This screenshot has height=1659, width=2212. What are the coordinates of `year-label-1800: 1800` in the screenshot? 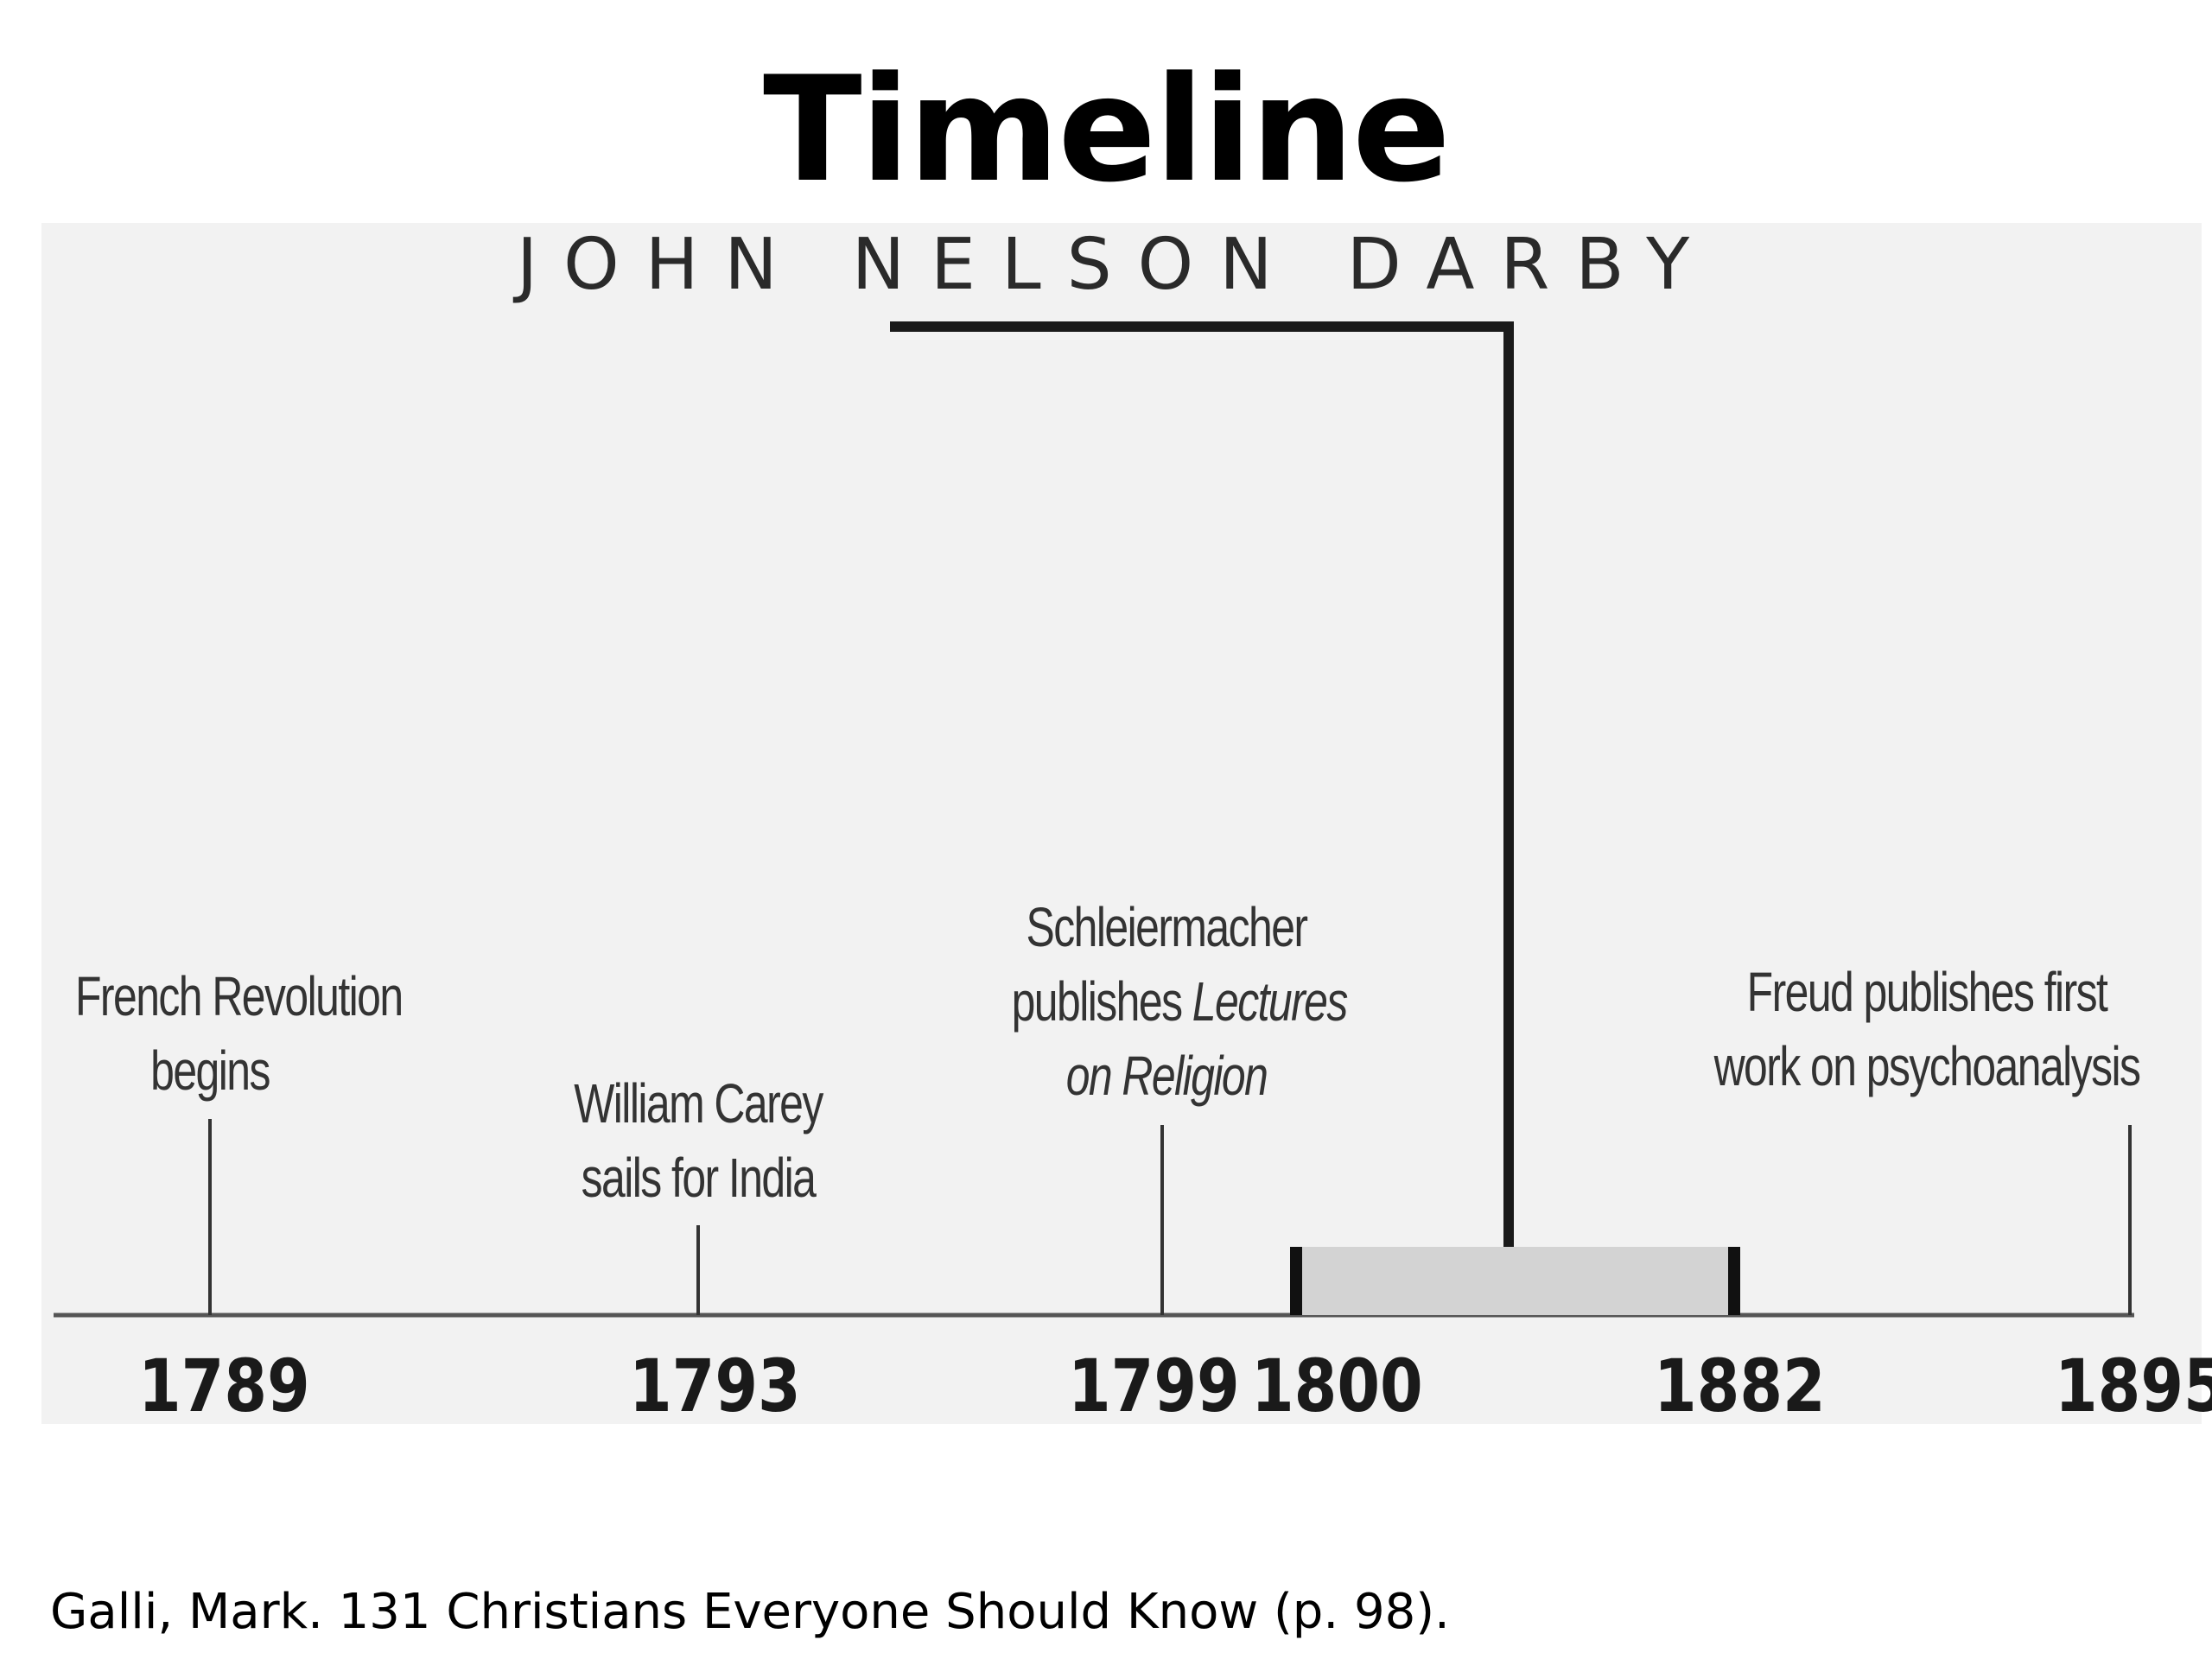 It's located at (1337, 1386).